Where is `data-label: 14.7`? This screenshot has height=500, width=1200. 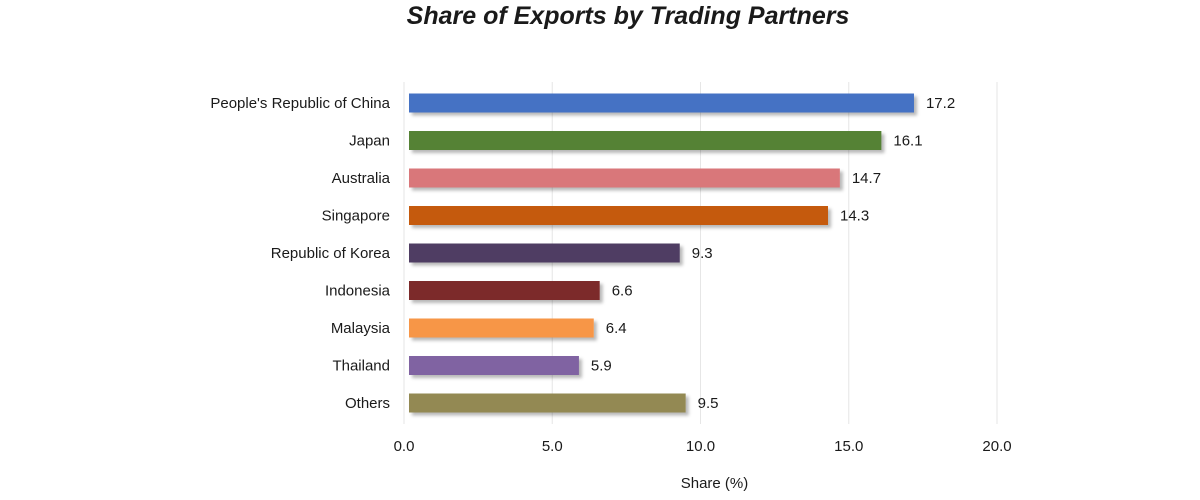
data-label: 14.7 is located at coordinates (866, 178).